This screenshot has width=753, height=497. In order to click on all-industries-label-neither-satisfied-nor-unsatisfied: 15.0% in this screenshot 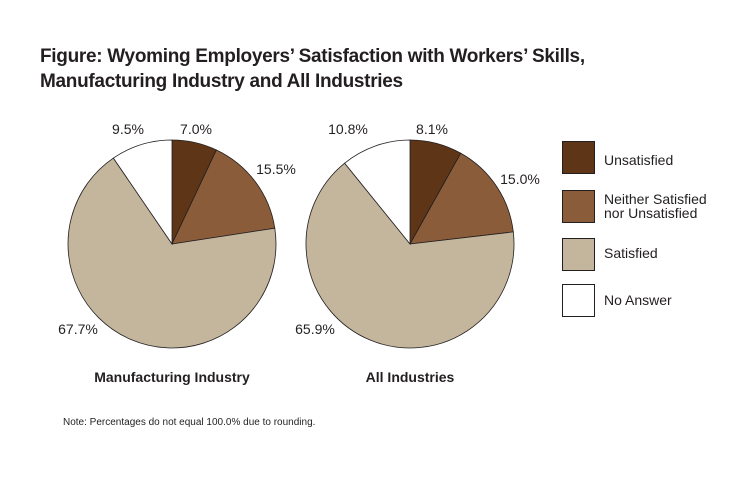, I will do `click(520, 179)`.